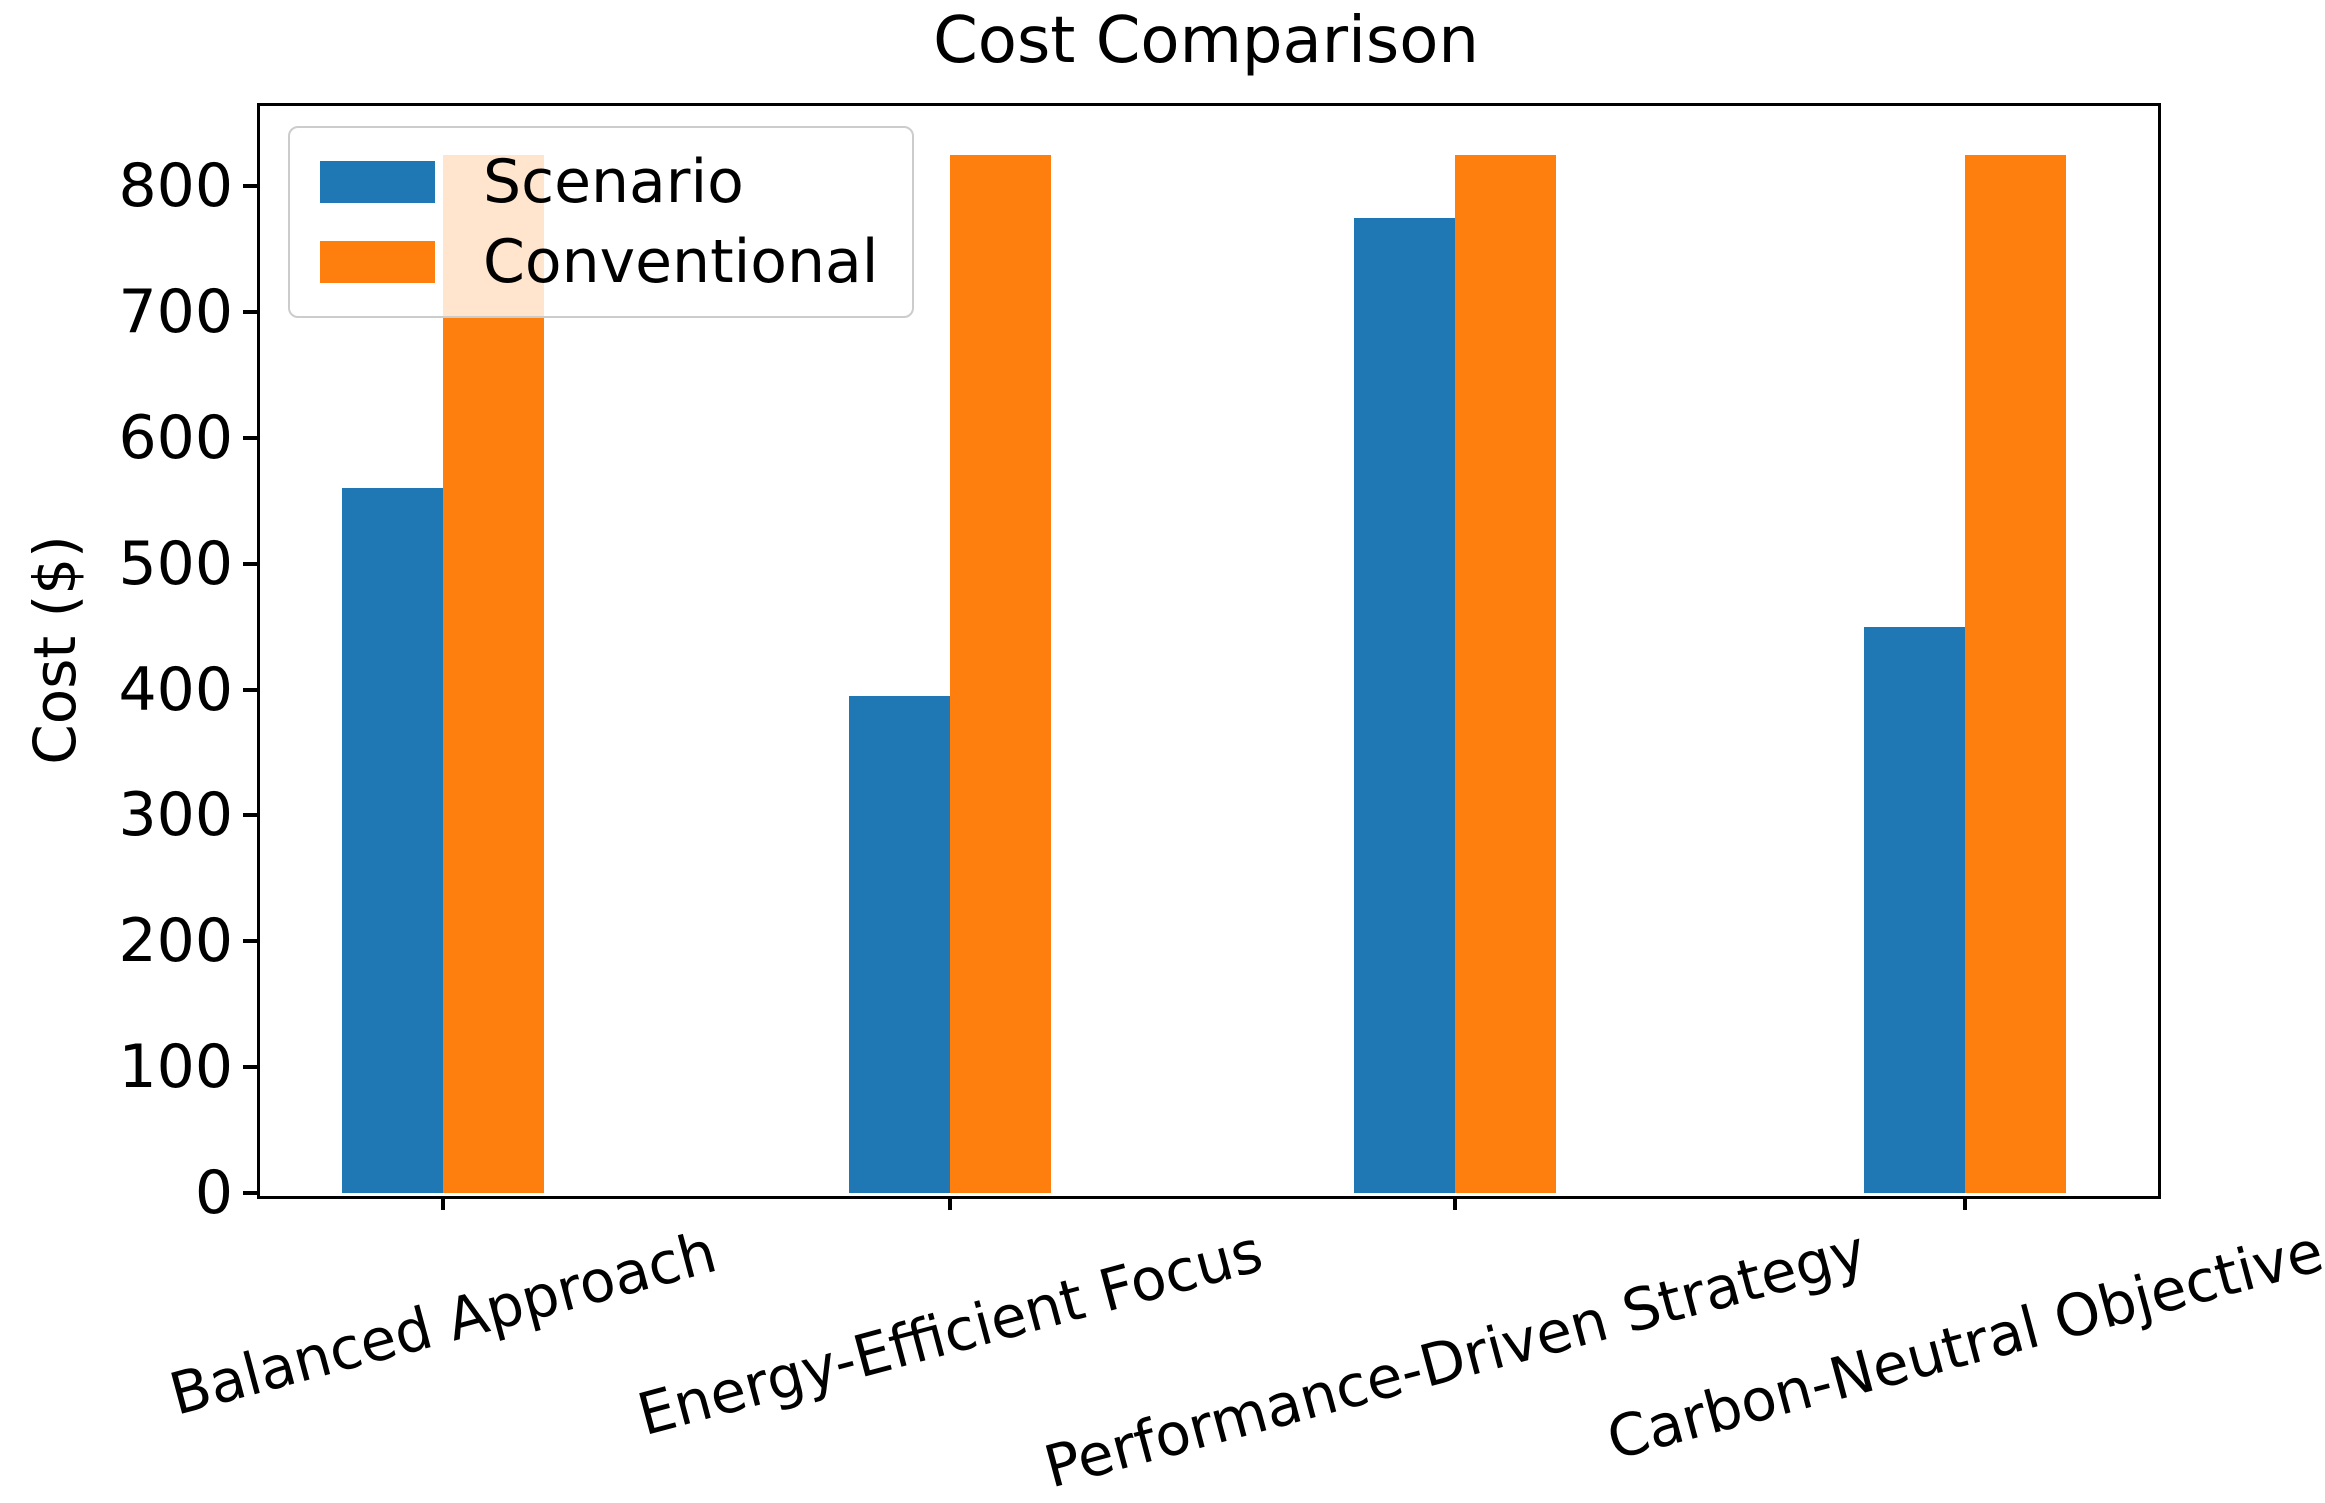 This screenshot has width=2325, height=1503. I want to click on y-axis-label: Cost ($), so click(55, 650).